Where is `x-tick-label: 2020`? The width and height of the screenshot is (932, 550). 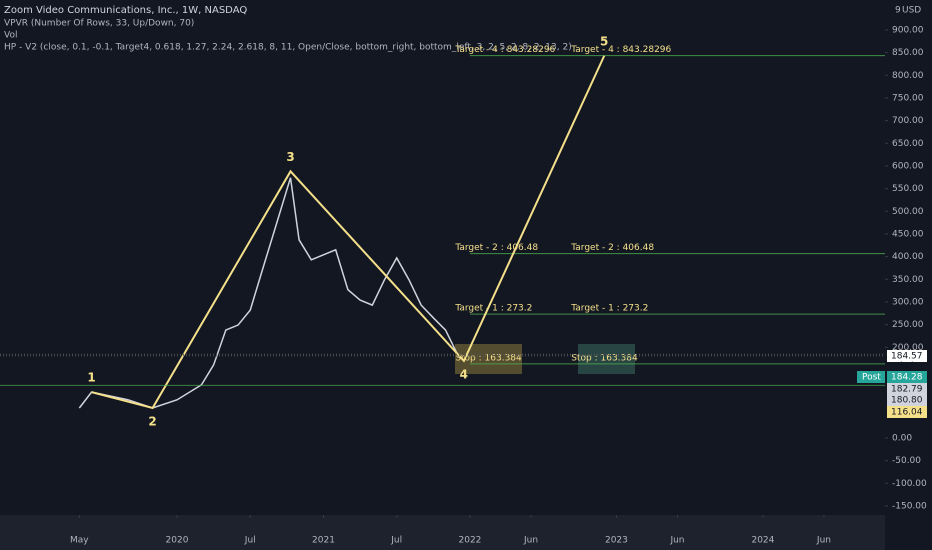 x-tick-label: 2020 is located at coordinates (177, 541).